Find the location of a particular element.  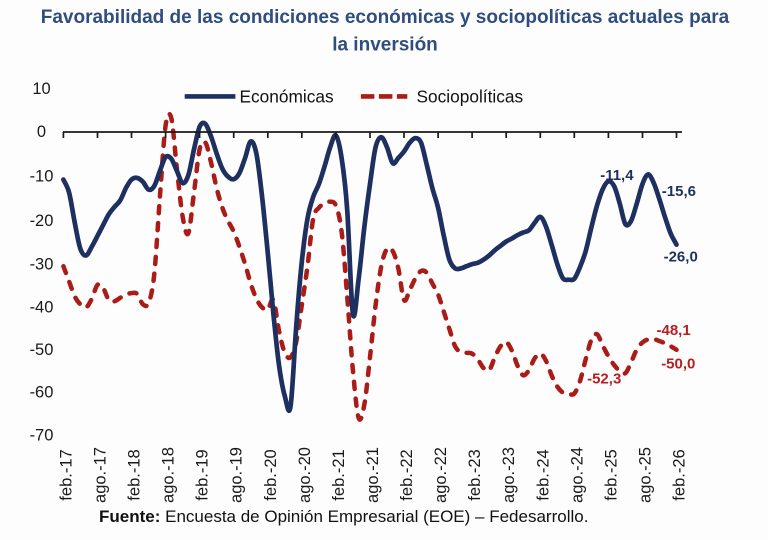

svg-text: ago.-22 is located at coordinates (441, 475).